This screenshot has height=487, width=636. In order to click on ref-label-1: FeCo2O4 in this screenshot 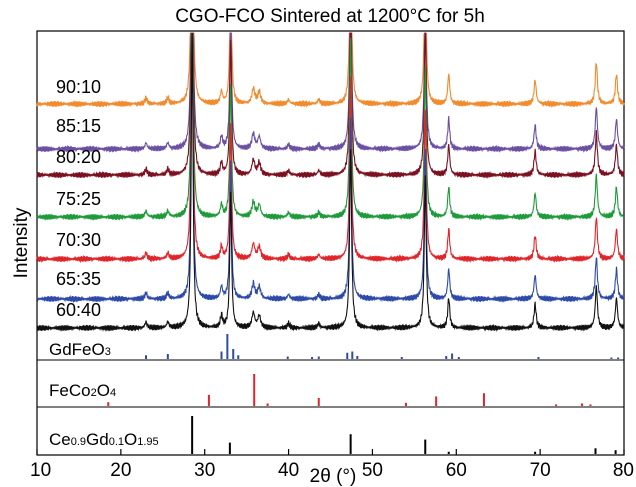, I will do `click(82, 390)`.